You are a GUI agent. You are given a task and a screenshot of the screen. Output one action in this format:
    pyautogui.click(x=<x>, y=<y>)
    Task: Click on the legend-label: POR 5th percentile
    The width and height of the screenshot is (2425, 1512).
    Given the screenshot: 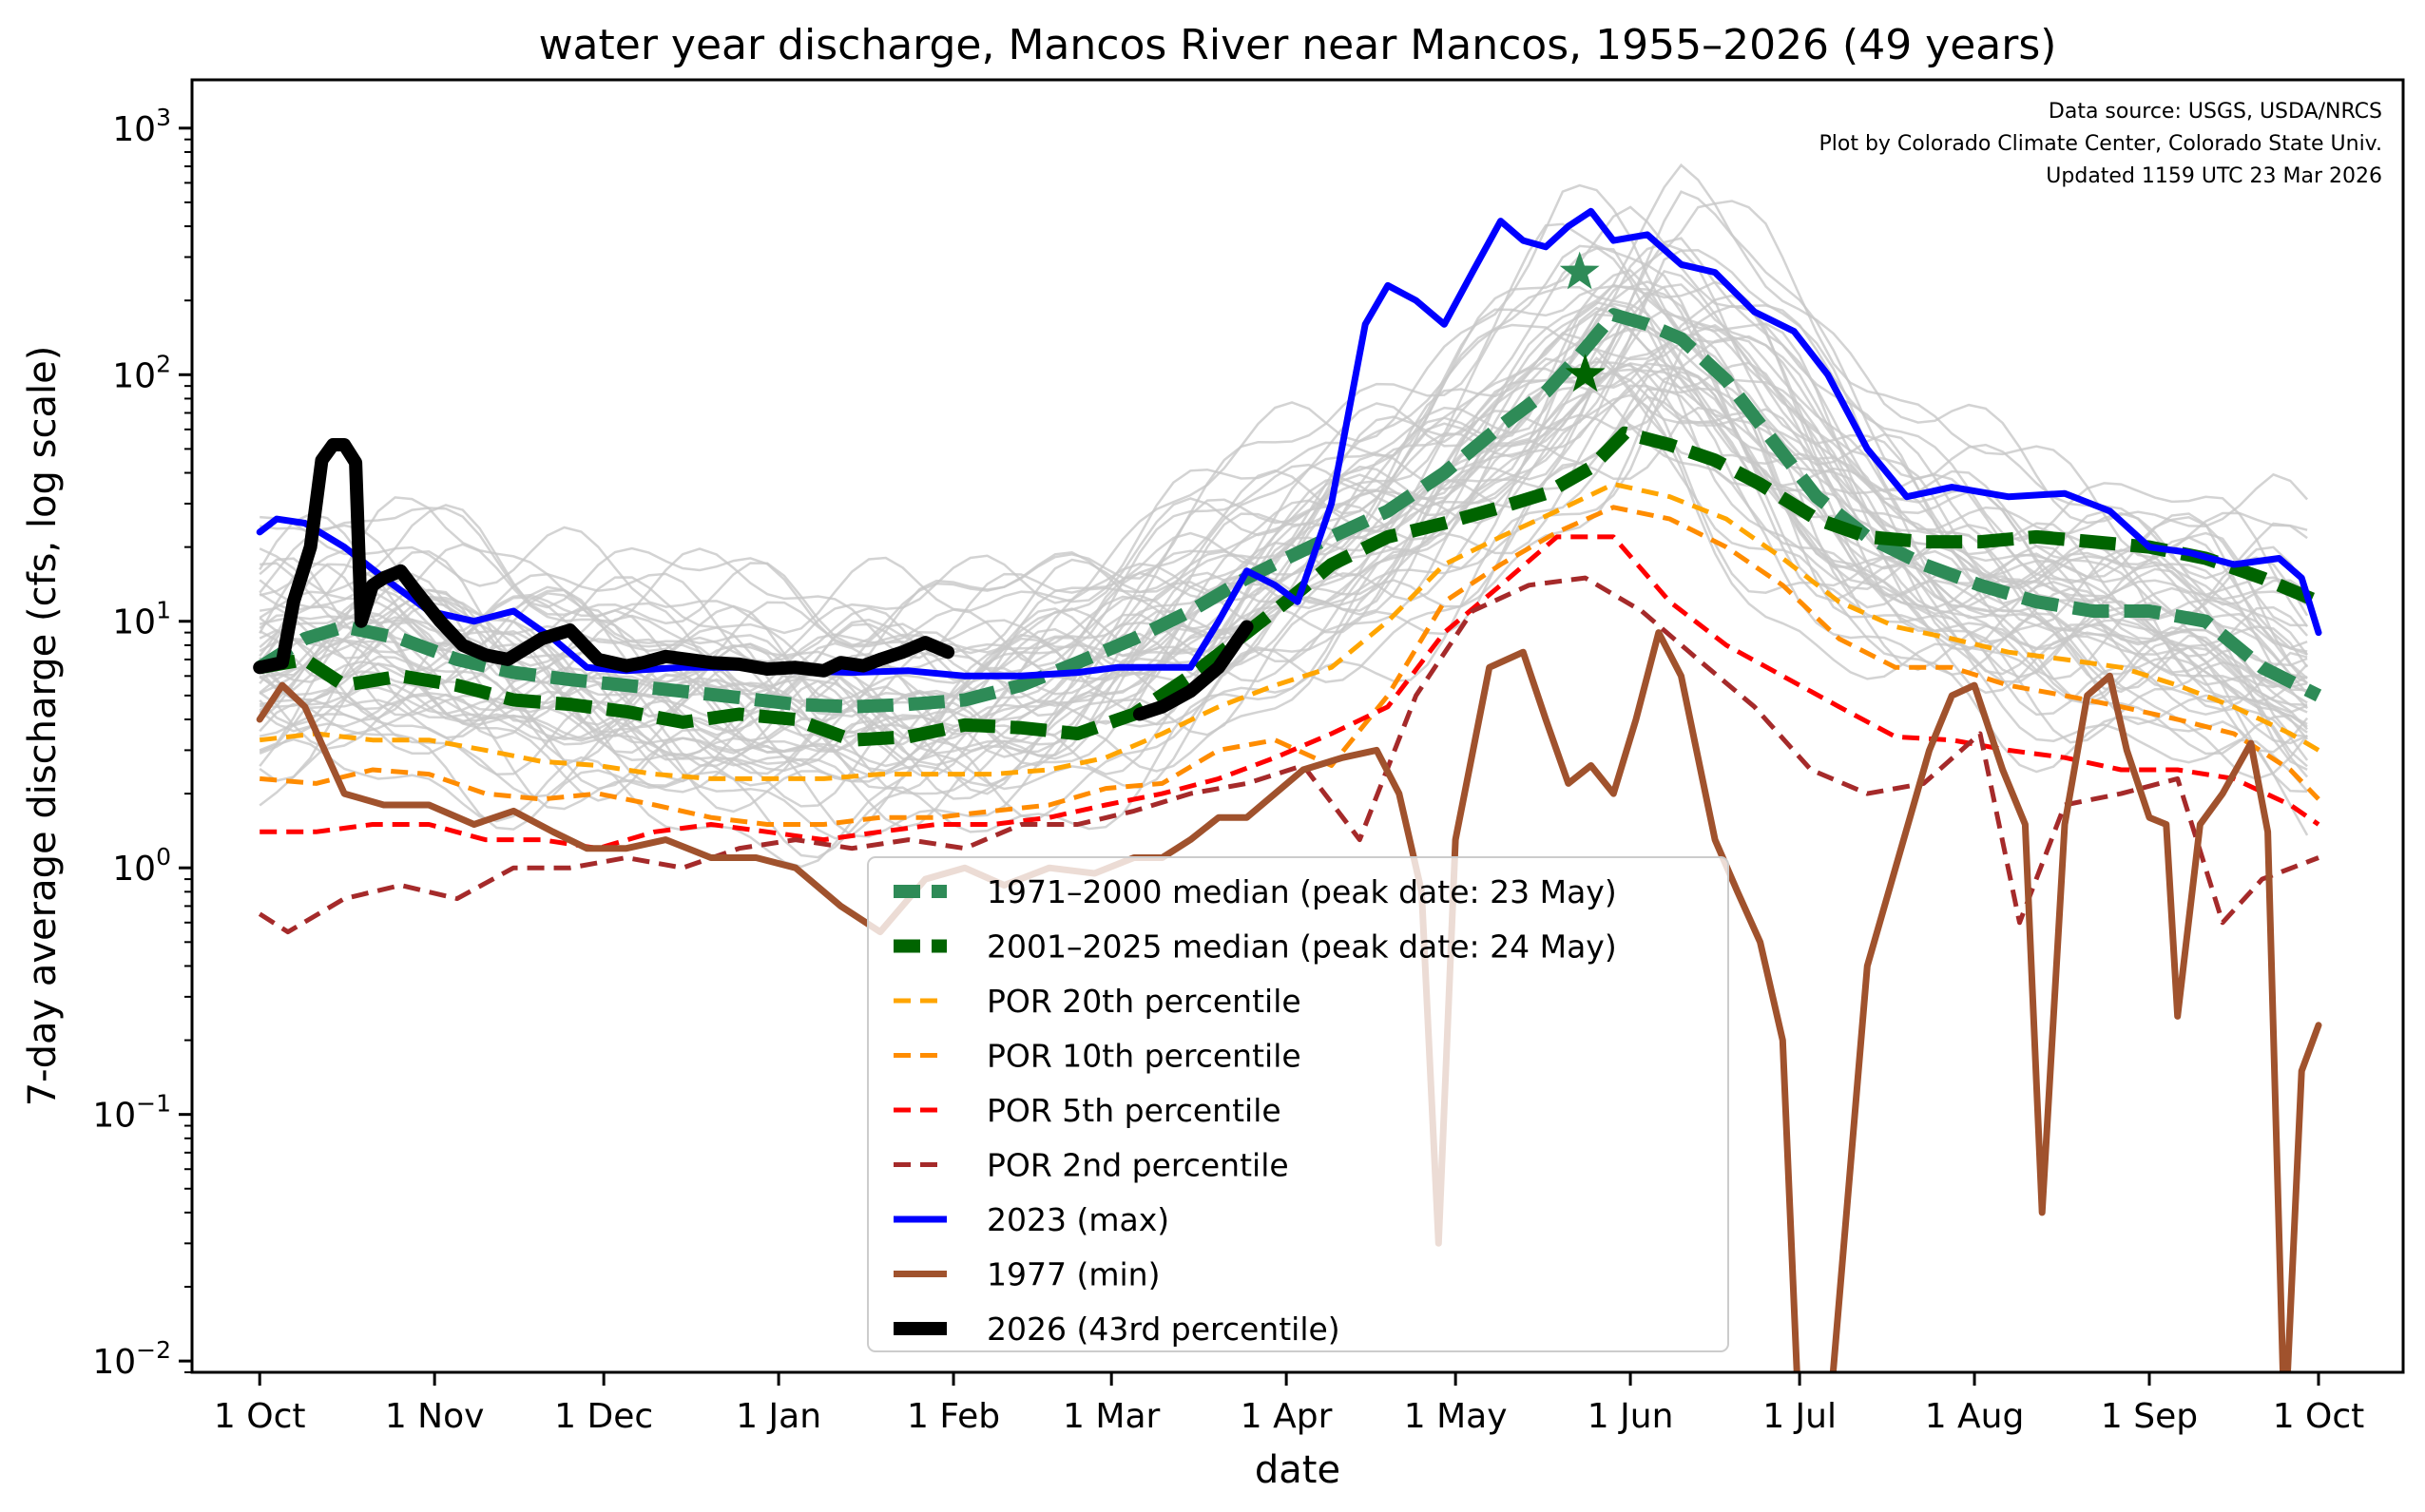 What is the action you would take?
    pyautogui.click(x=1134, y=1110)
    